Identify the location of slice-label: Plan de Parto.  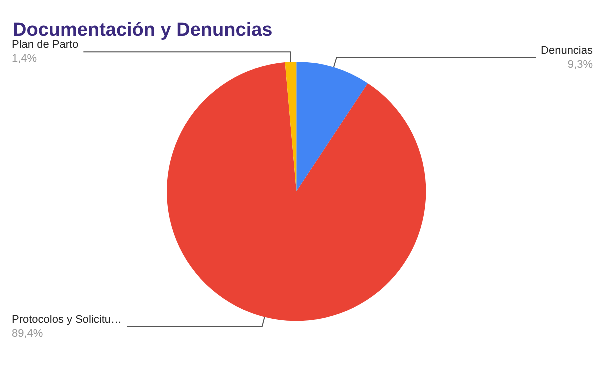
(45, 45).